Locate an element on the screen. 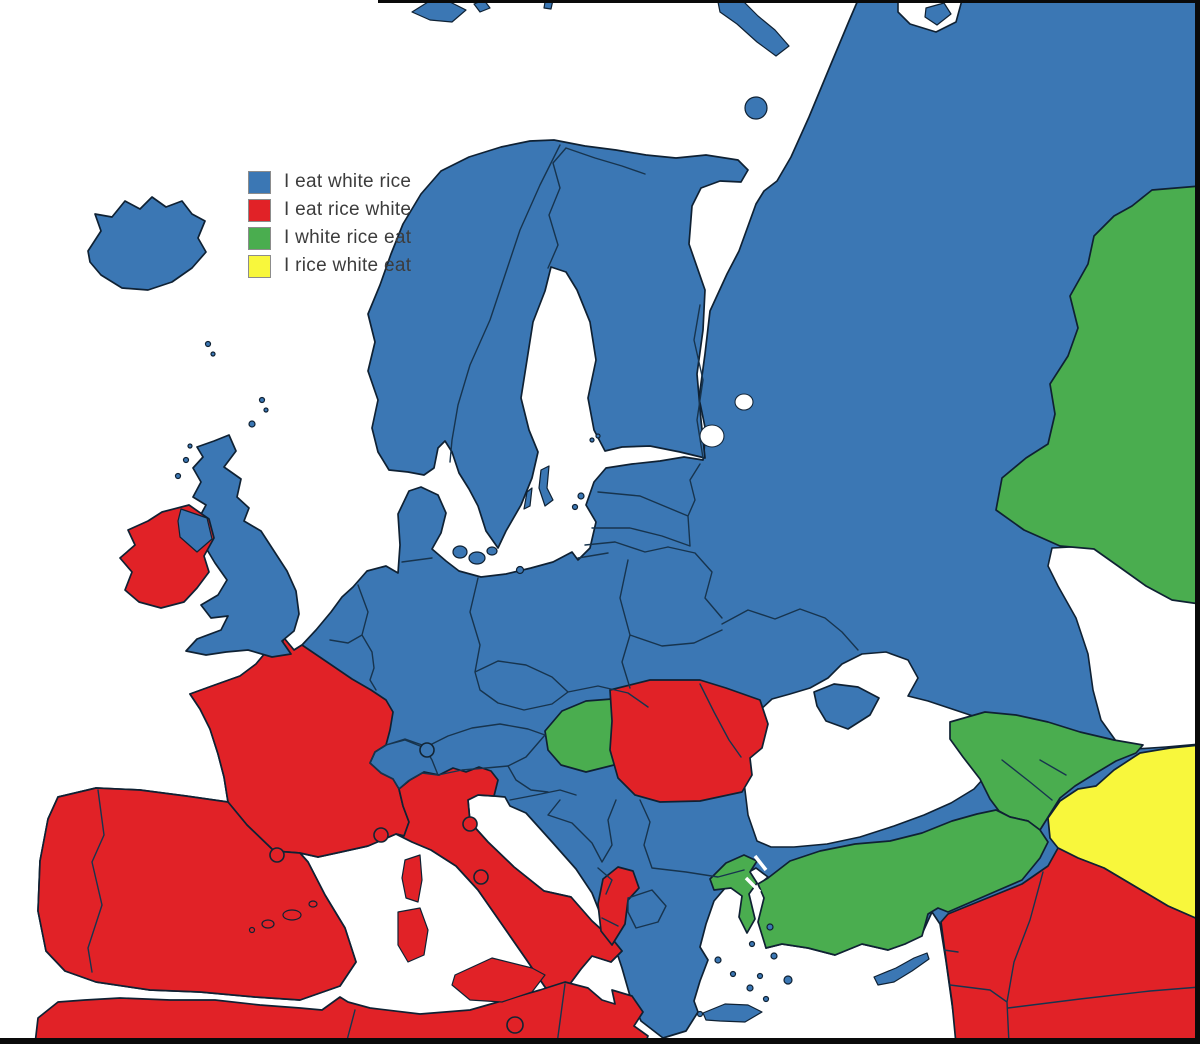 The image size is (1200, 1044). region-turkey-anatolia is located at coordinates (903, 882).